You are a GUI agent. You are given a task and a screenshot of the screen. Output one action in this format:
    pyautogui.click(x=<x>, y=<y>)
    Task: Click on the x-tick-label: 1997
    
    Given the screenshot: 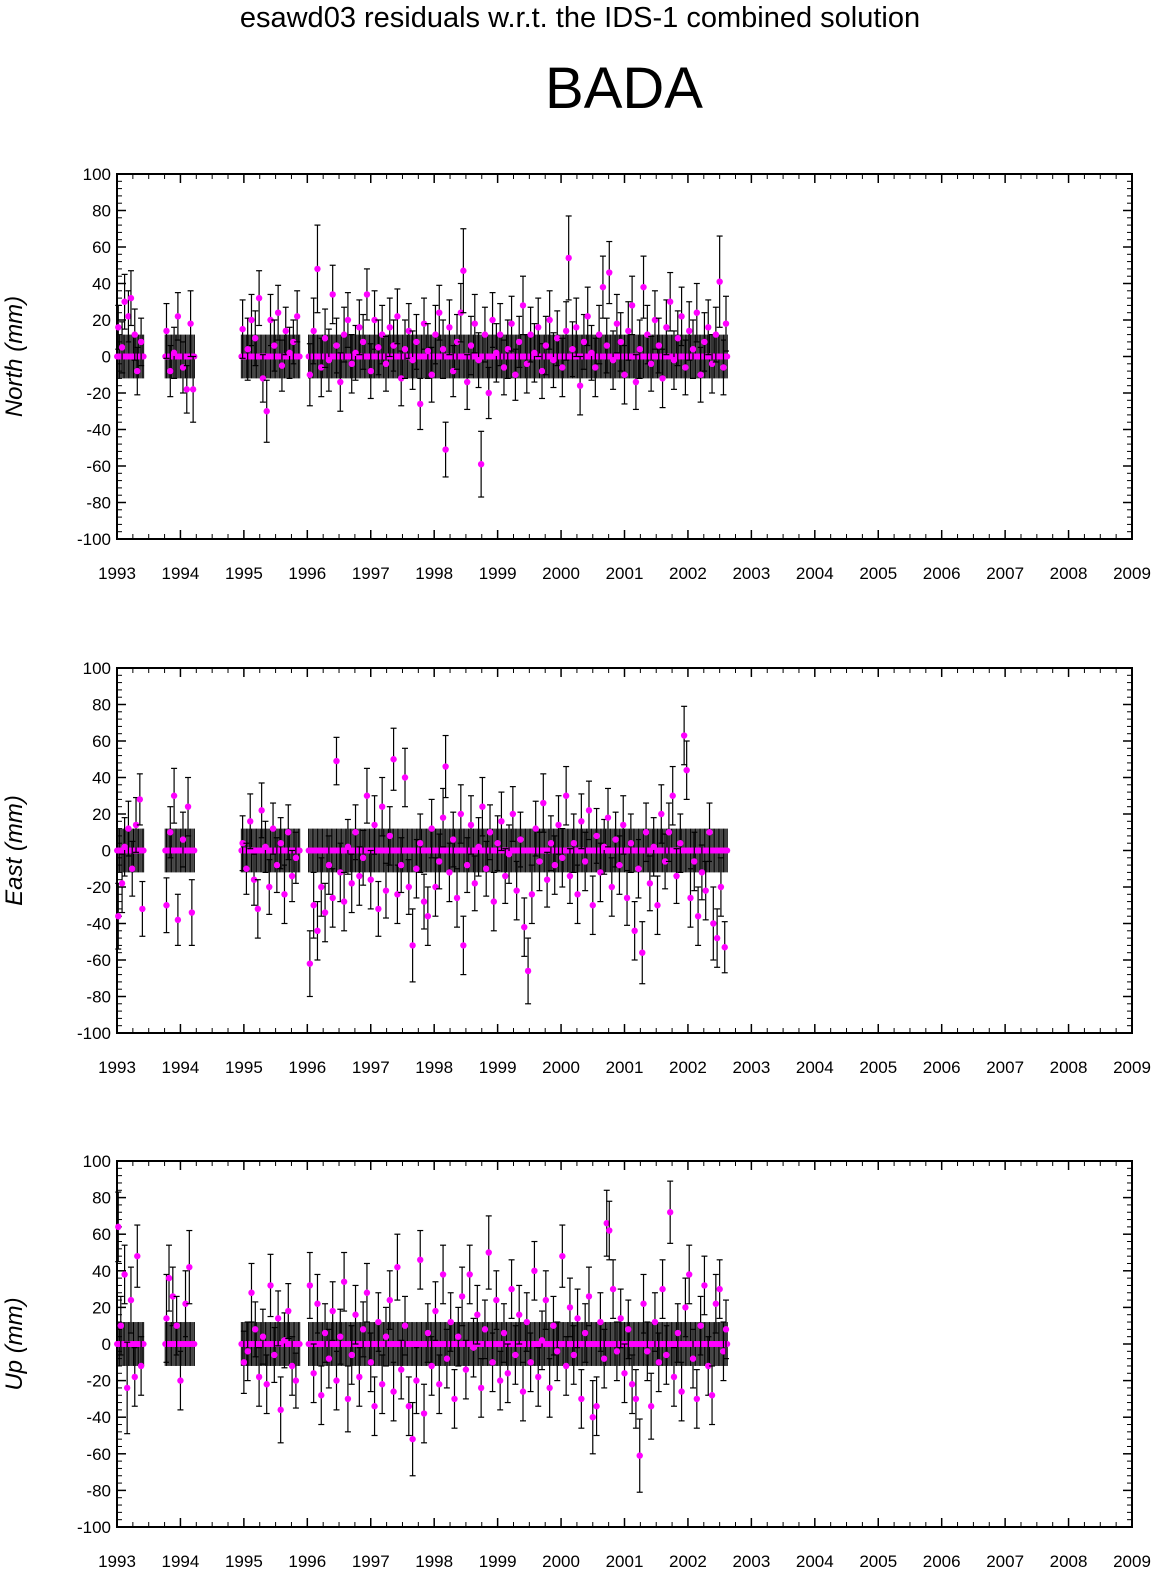 What is the action you would take?
    pyautogui.click(x=371, y=573)
    